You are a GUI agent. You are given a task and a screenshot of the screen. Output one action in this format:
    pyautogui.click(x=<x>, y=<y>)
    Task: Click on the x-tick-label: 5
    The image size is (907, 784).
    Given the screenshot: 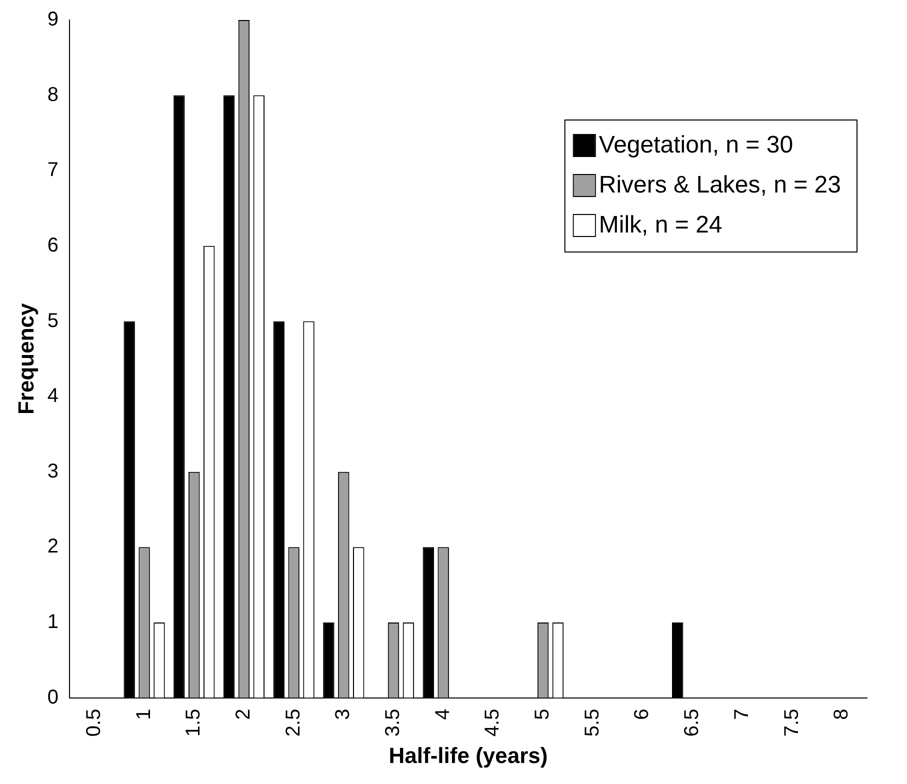 What is the action you would take?
    pyautogui.click(x=543, y=714)
    